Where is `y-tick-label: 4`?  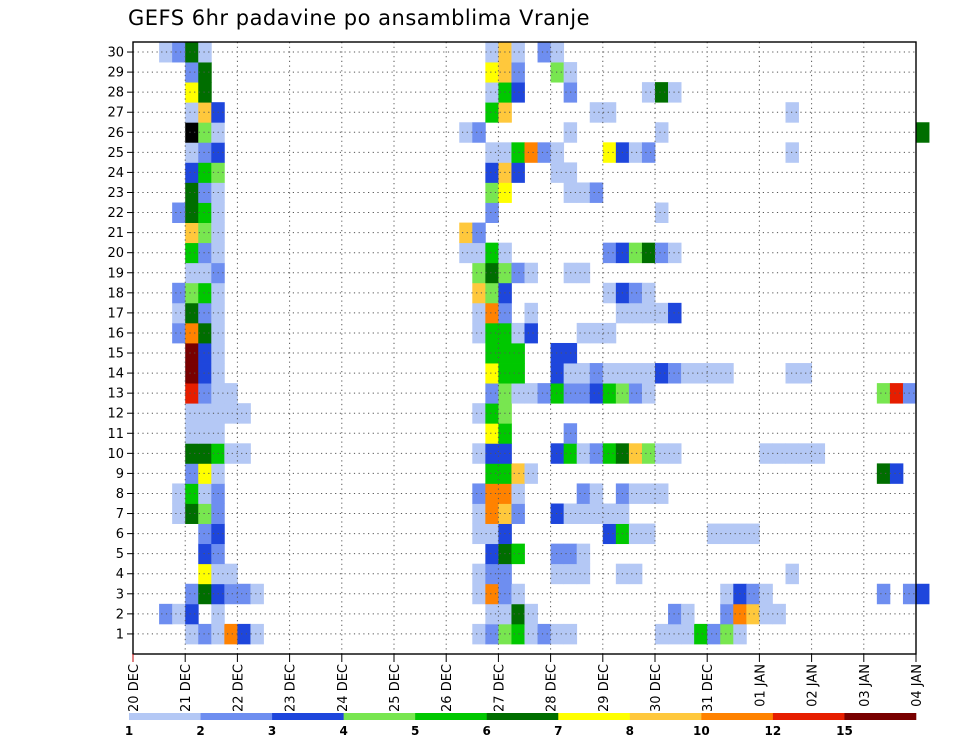 y-tick-label: 4 is located at coordinates (120, 574).